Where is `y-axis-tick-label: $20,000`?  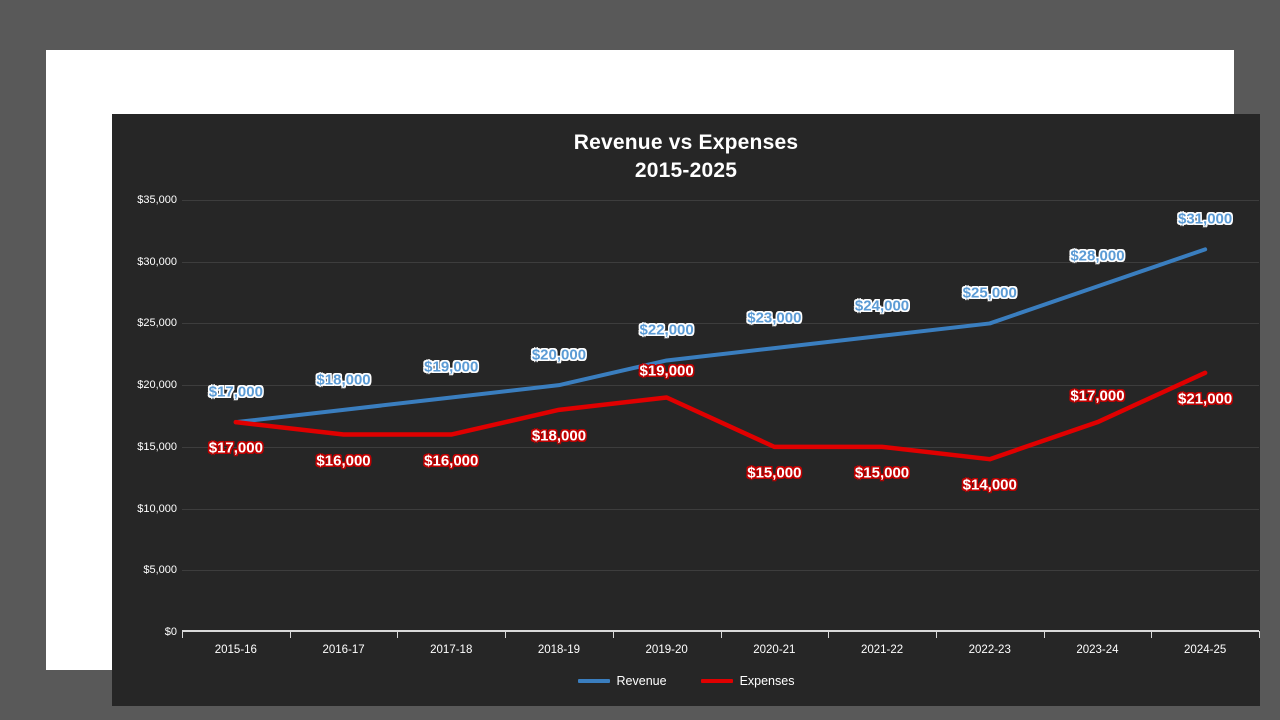
y-axis-tick-label: $20,000 is located at coordinates (157, 385).